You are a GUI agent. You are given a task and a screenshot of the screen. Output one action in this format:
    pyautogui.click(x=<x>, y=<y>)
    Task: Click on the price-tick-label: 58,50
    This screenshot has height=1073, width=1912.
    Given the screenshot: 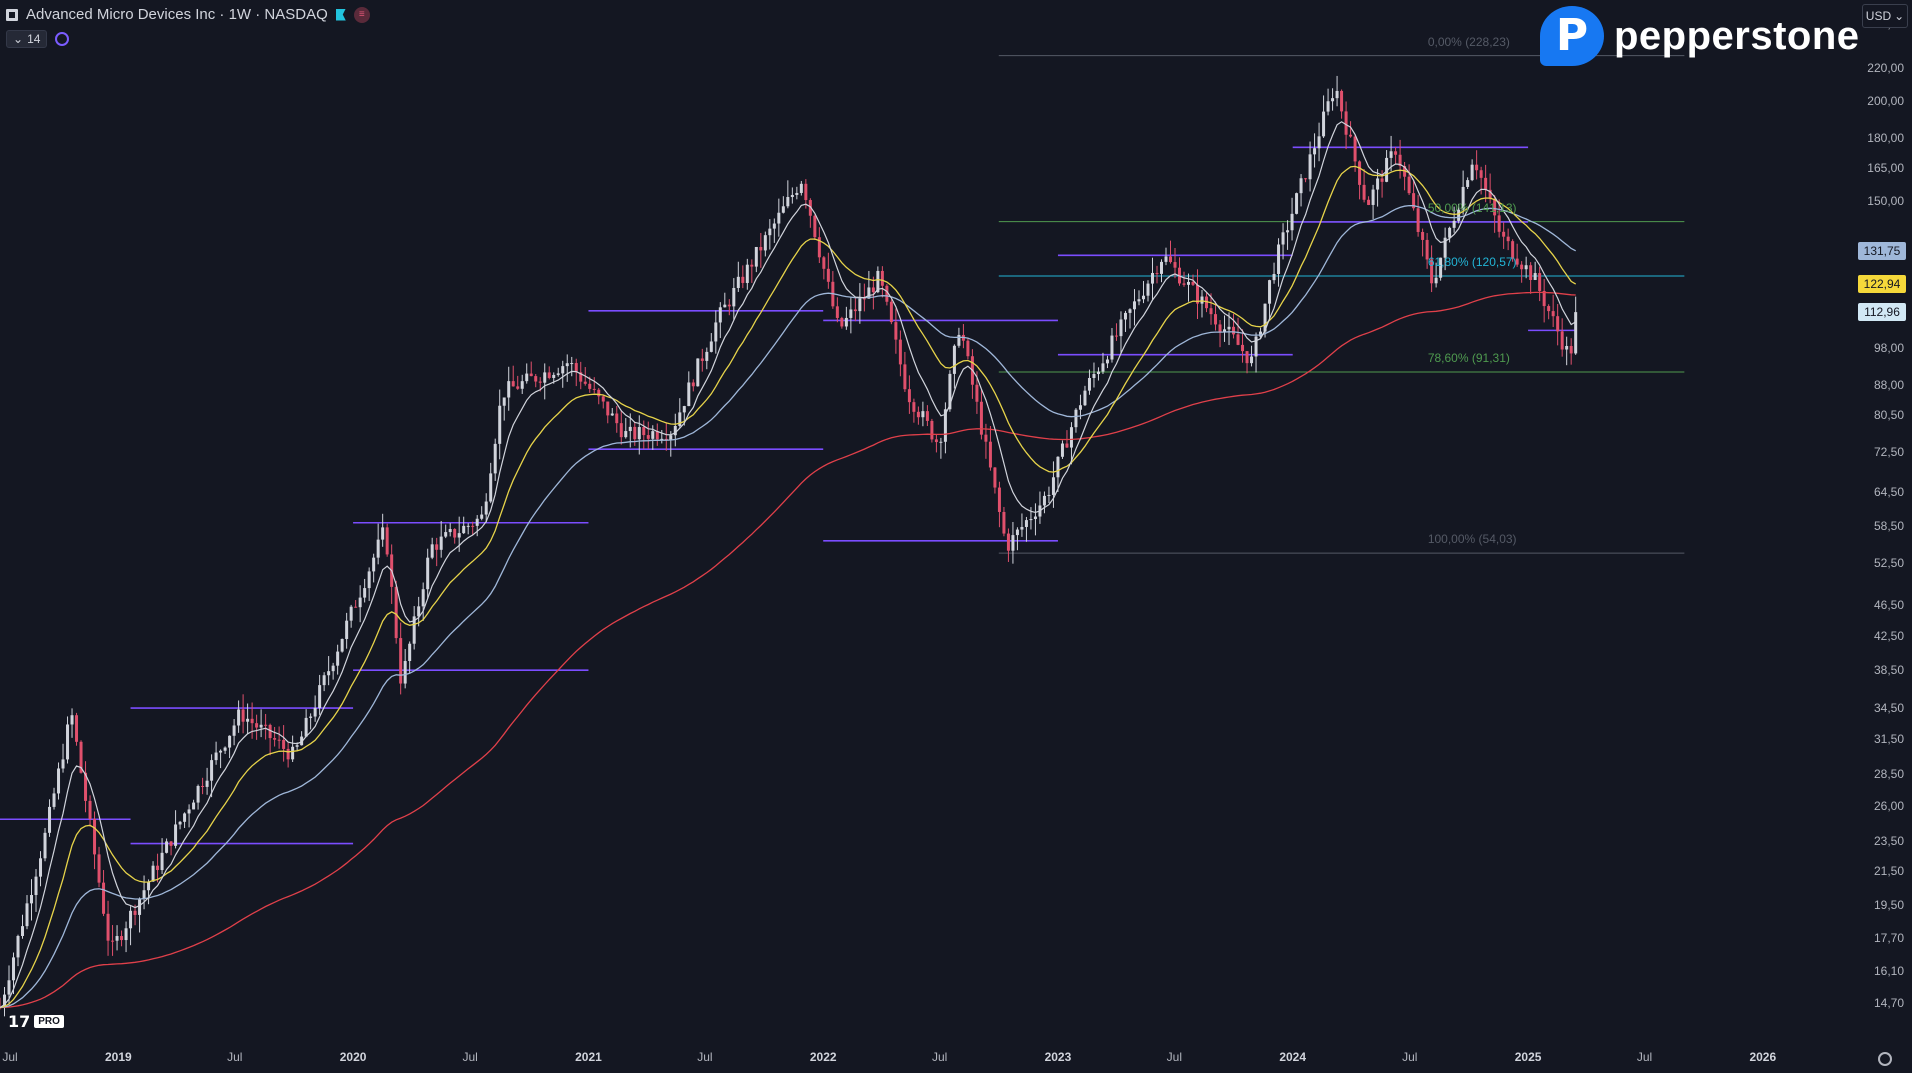 What is the action you would take?
    pyautogui.click(x=1888, y=525)
    